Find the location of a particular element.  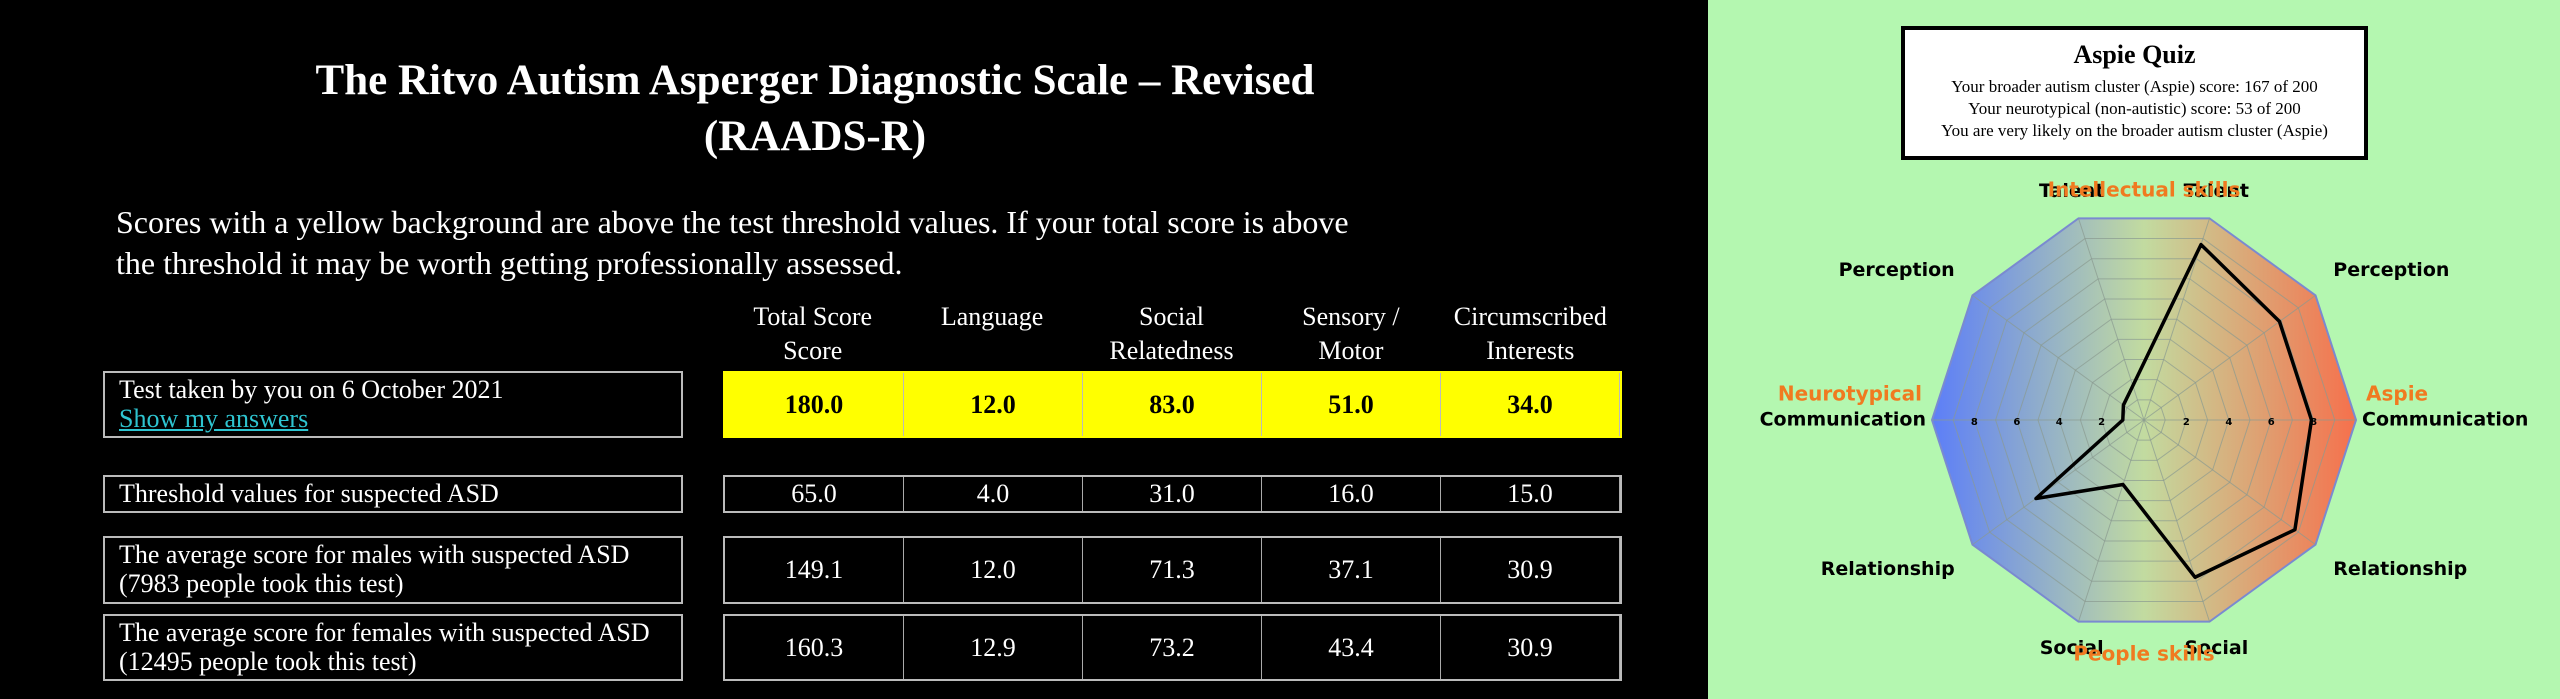

column-header: Sensory / is located at coordinates (1351, 316).